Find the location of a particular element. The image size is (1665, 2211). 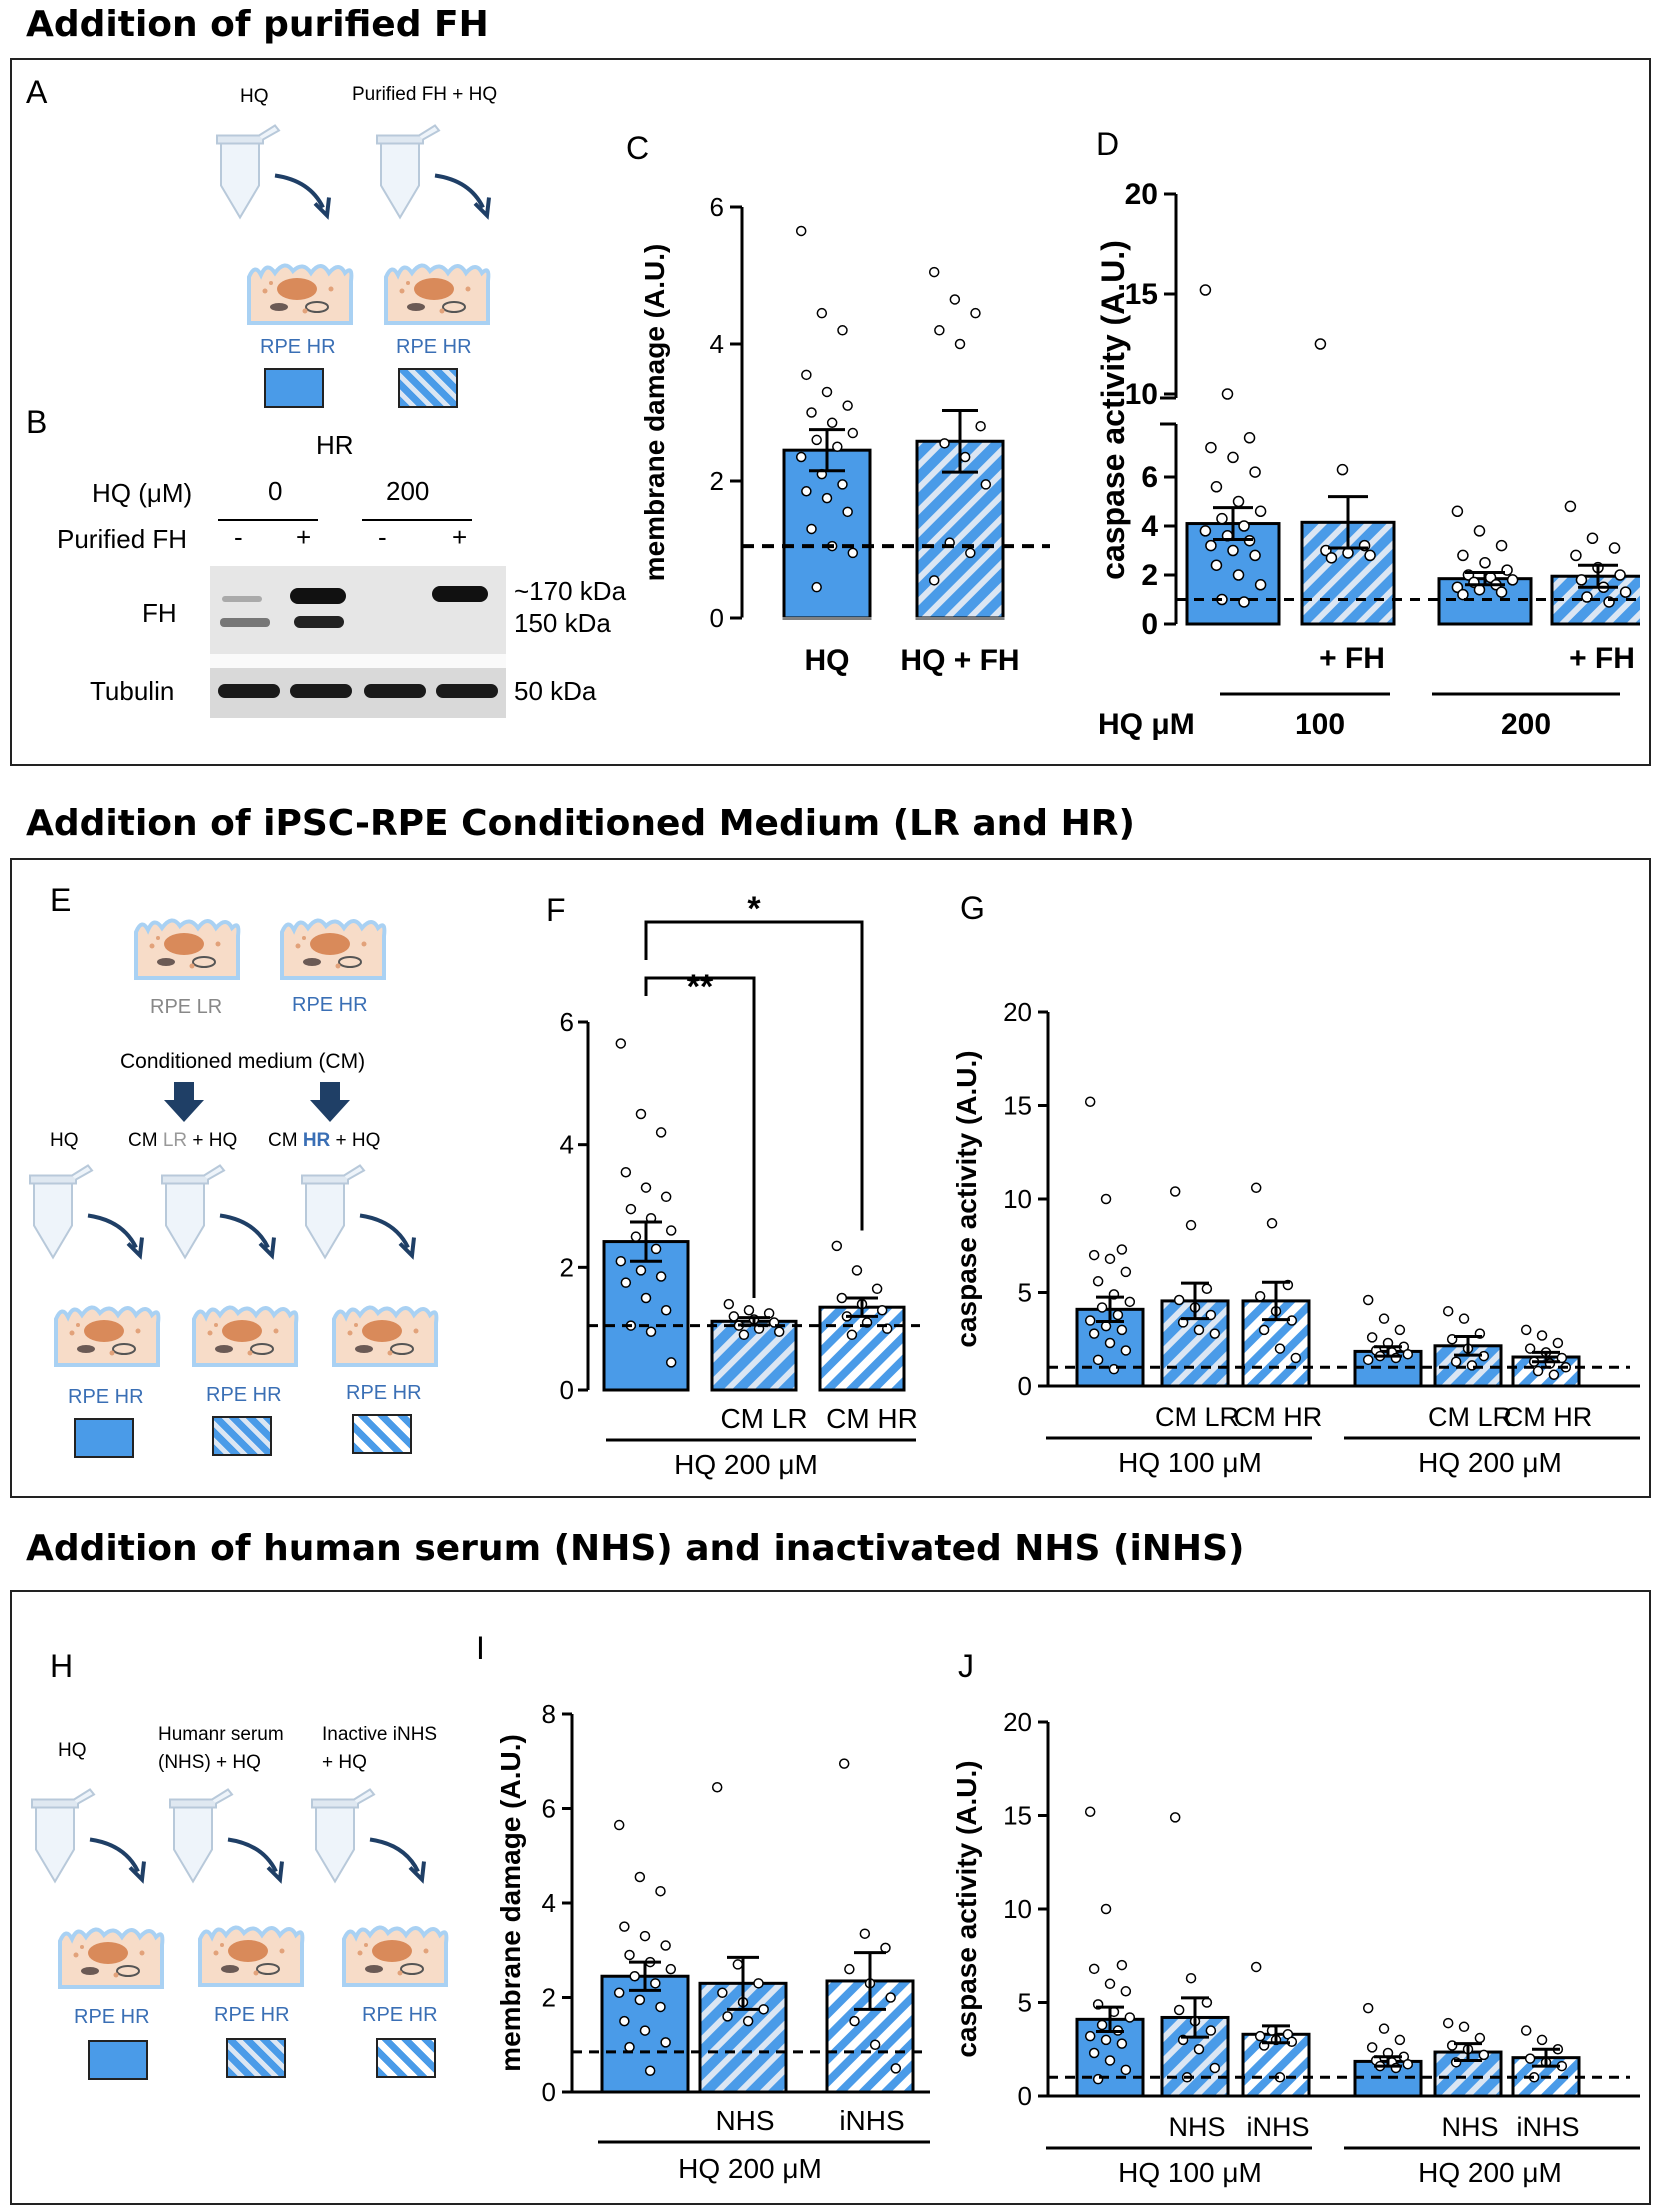

panel-e-t1-label: HQ is located at coordinates (64, 1140).